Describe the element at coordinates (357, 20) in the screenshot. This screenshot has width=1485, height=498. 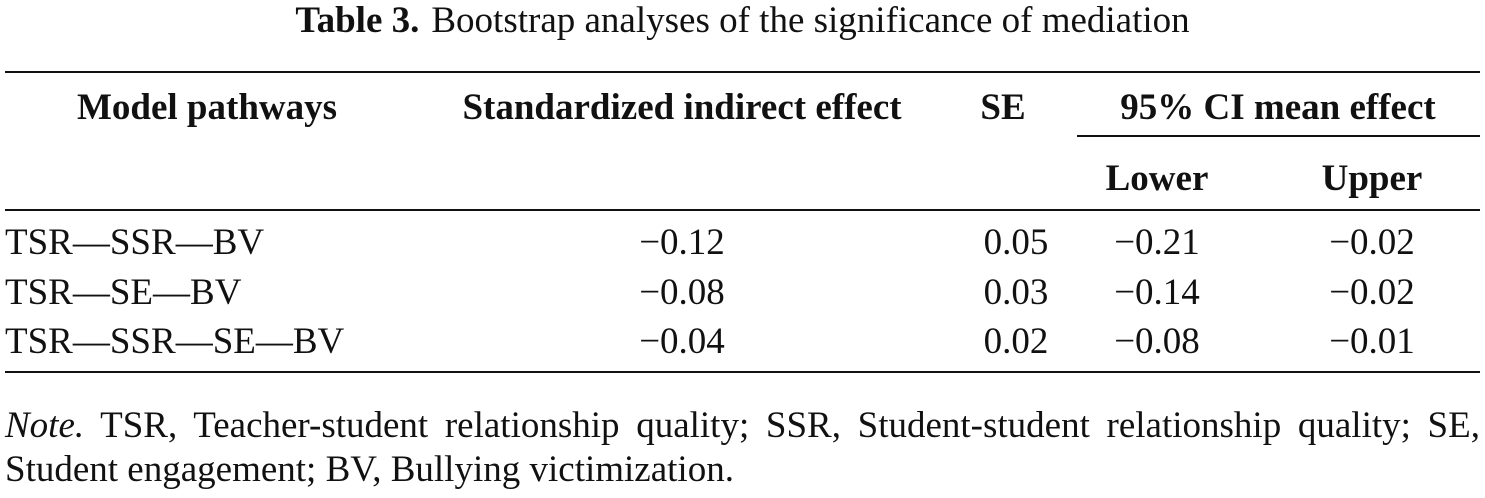
I see `table-caption-label: Table 3.` at that location.